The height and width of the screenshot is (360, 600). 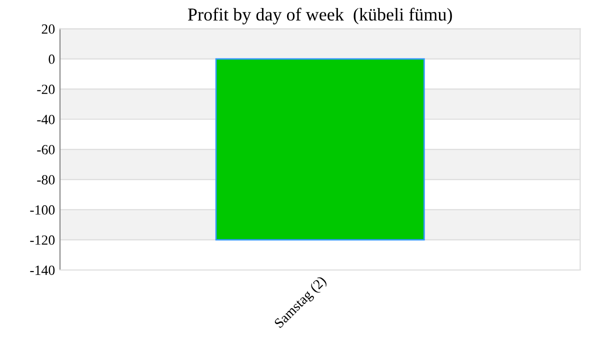 What do you see at coordinates (42, 240) in the screenshot?
I see `y-tick-label: -120` at bounding box center [42, 240].